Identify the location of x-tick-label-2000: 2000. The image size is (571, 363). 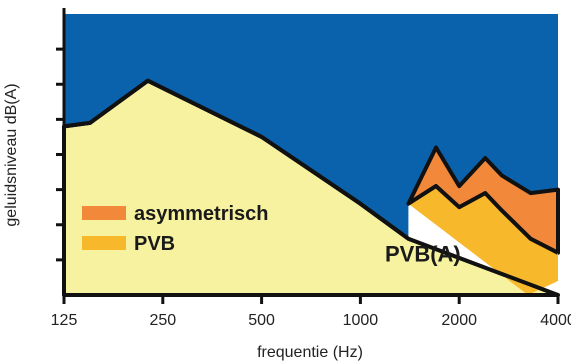
(459, 320).